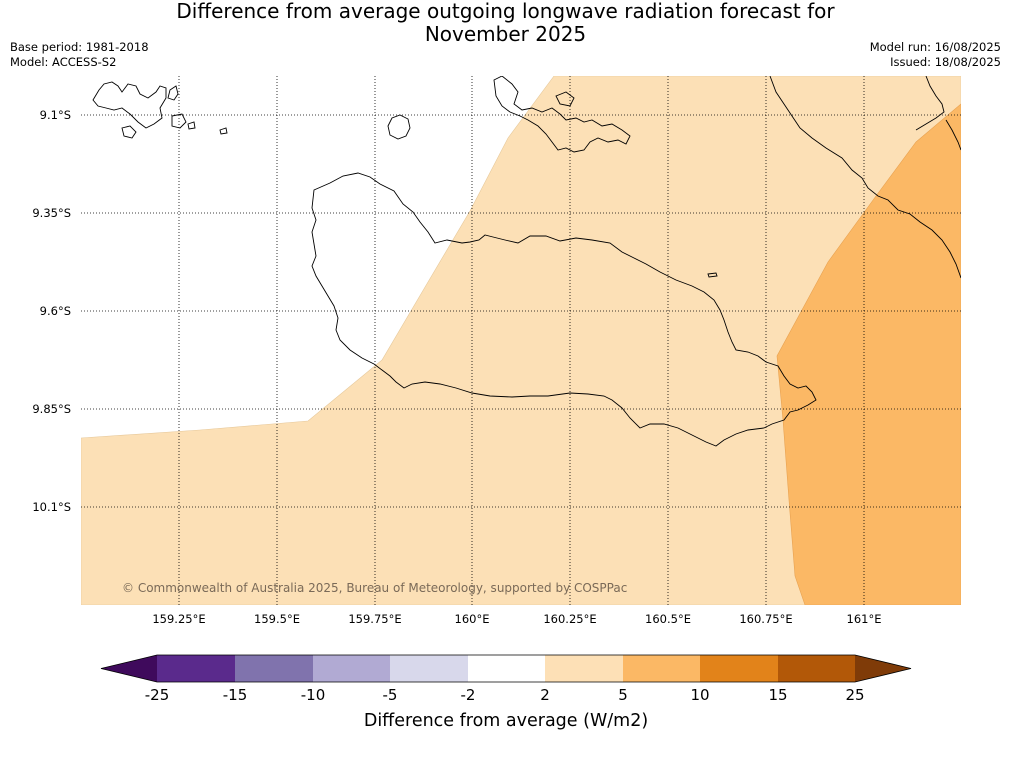  What do you see at coordinates (777, 695) in the screenshot?
I see `colorbar-tick: 15` at bounding box center [777, 695].